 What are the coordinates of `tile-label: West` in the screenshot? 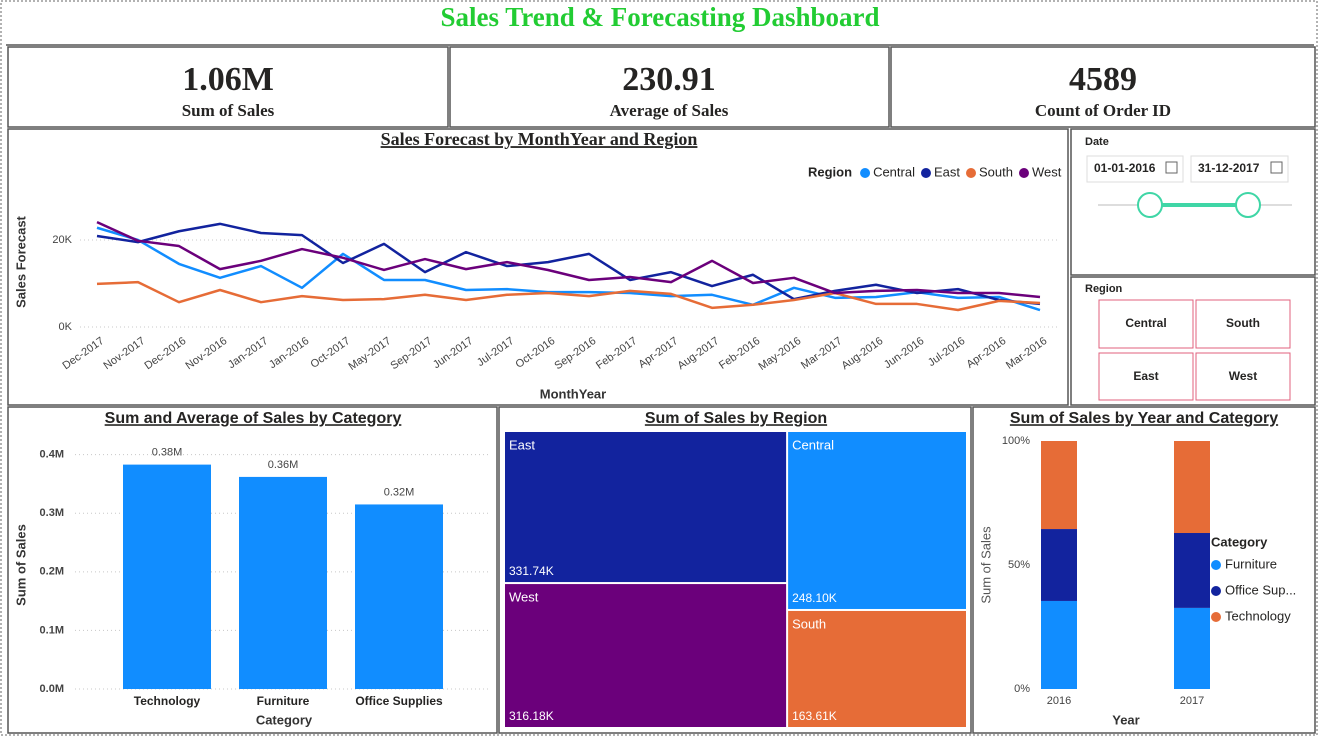 It's located at (524, 597).